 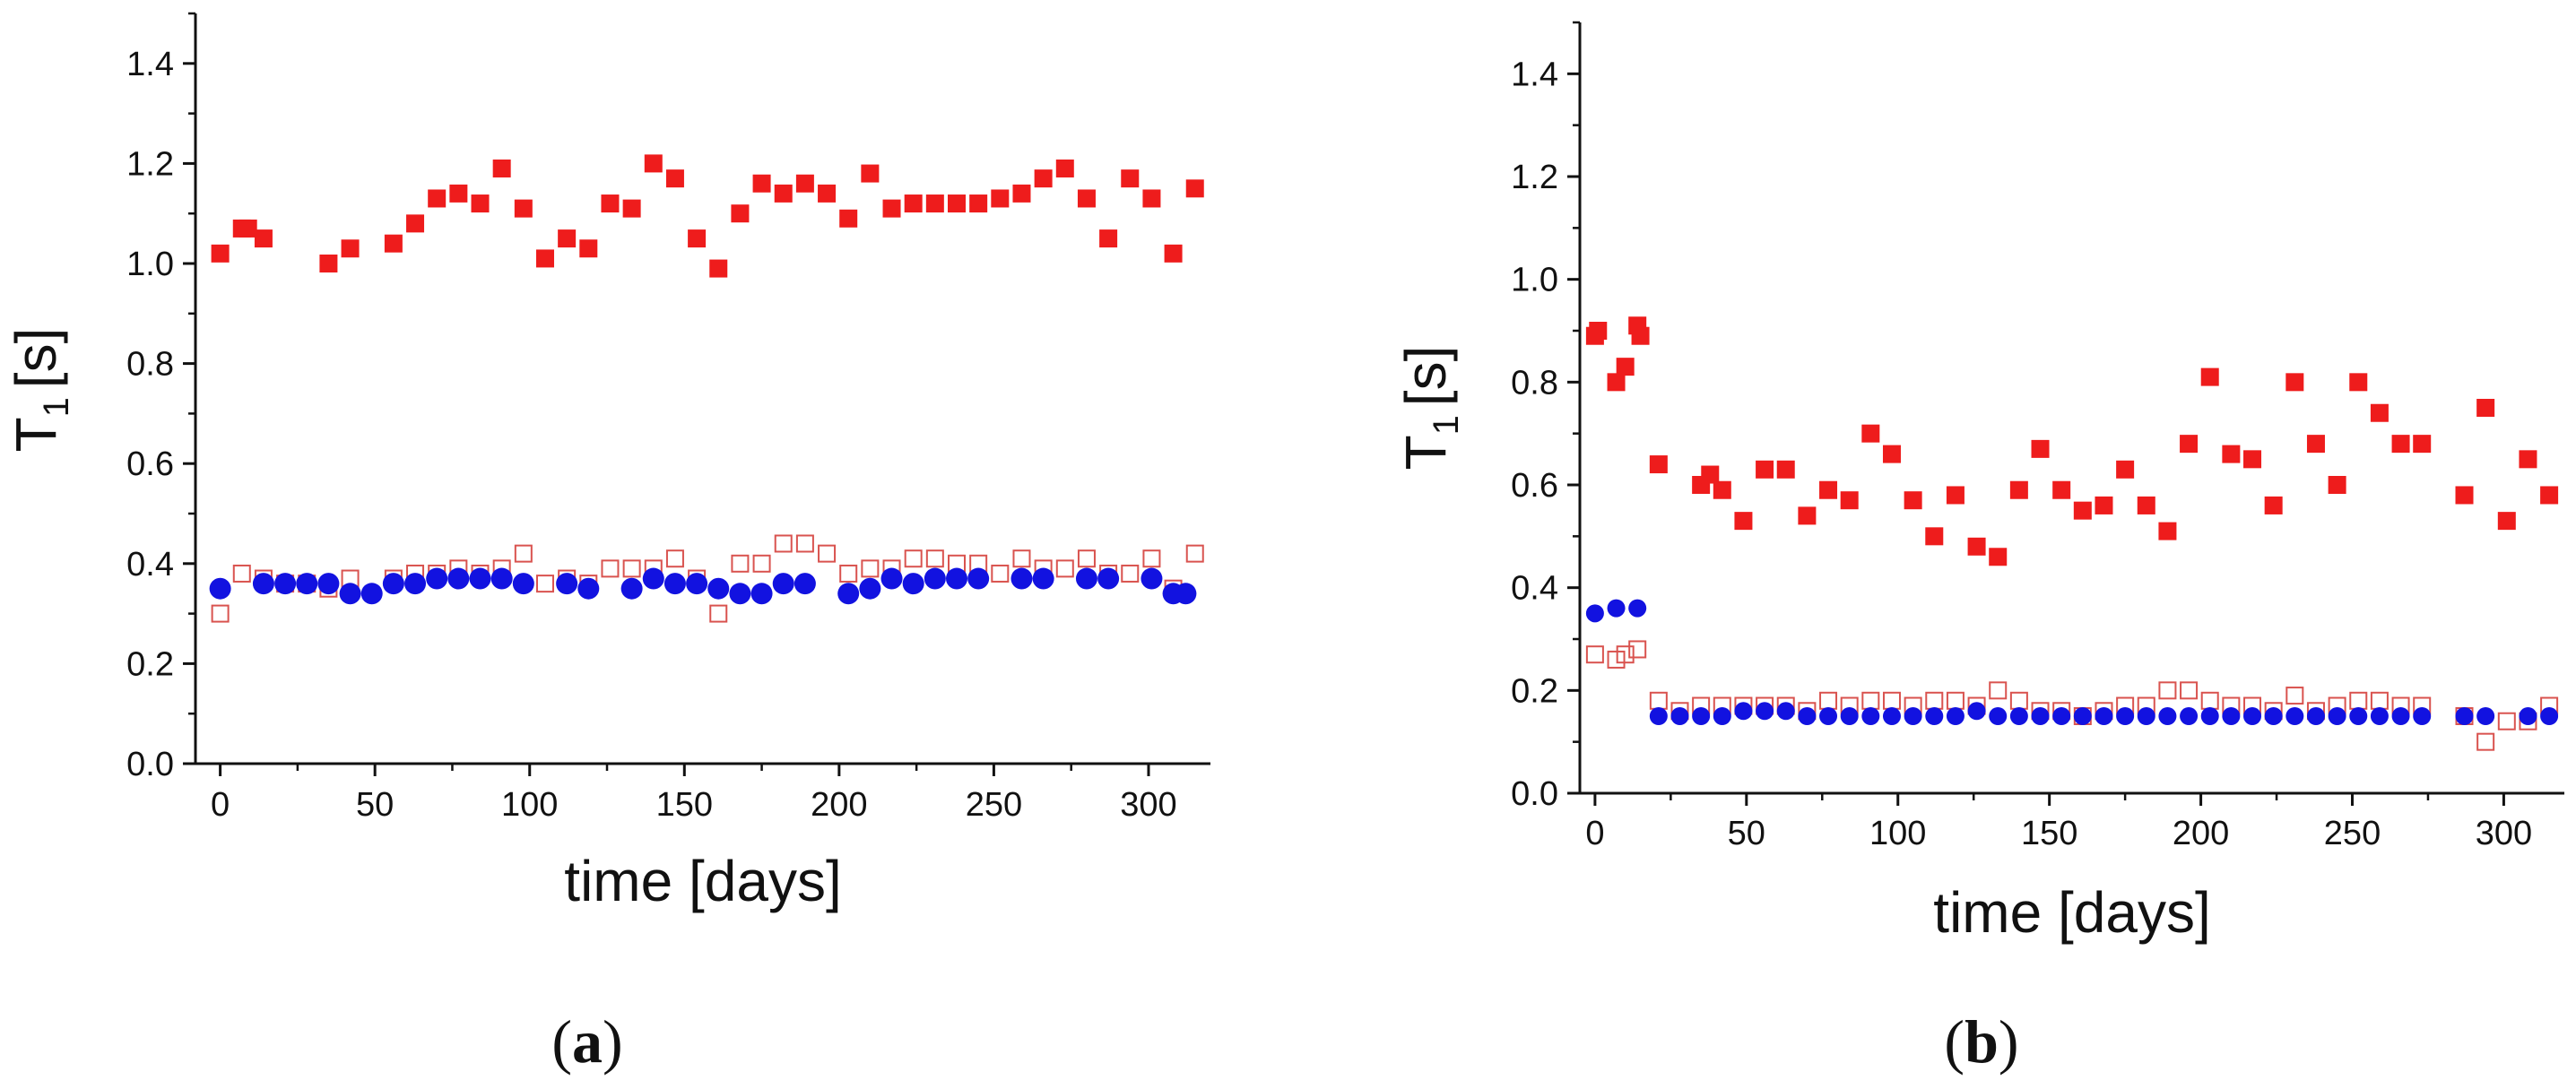 What do you see at coordinates (1534, 589) in the screenshot?
I see `y-tick-label: 0.4` at bounding box center [1534, 589].